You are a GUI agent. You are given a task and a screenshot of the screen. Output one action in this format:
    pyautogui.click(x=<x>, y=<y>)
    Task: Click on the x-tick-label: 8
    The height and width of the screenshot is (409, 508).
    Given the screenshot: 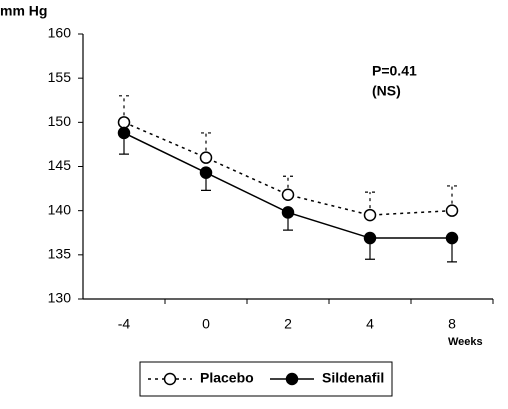 What is the action you would take?
    pyautogui.click(x=452, y=324)
    